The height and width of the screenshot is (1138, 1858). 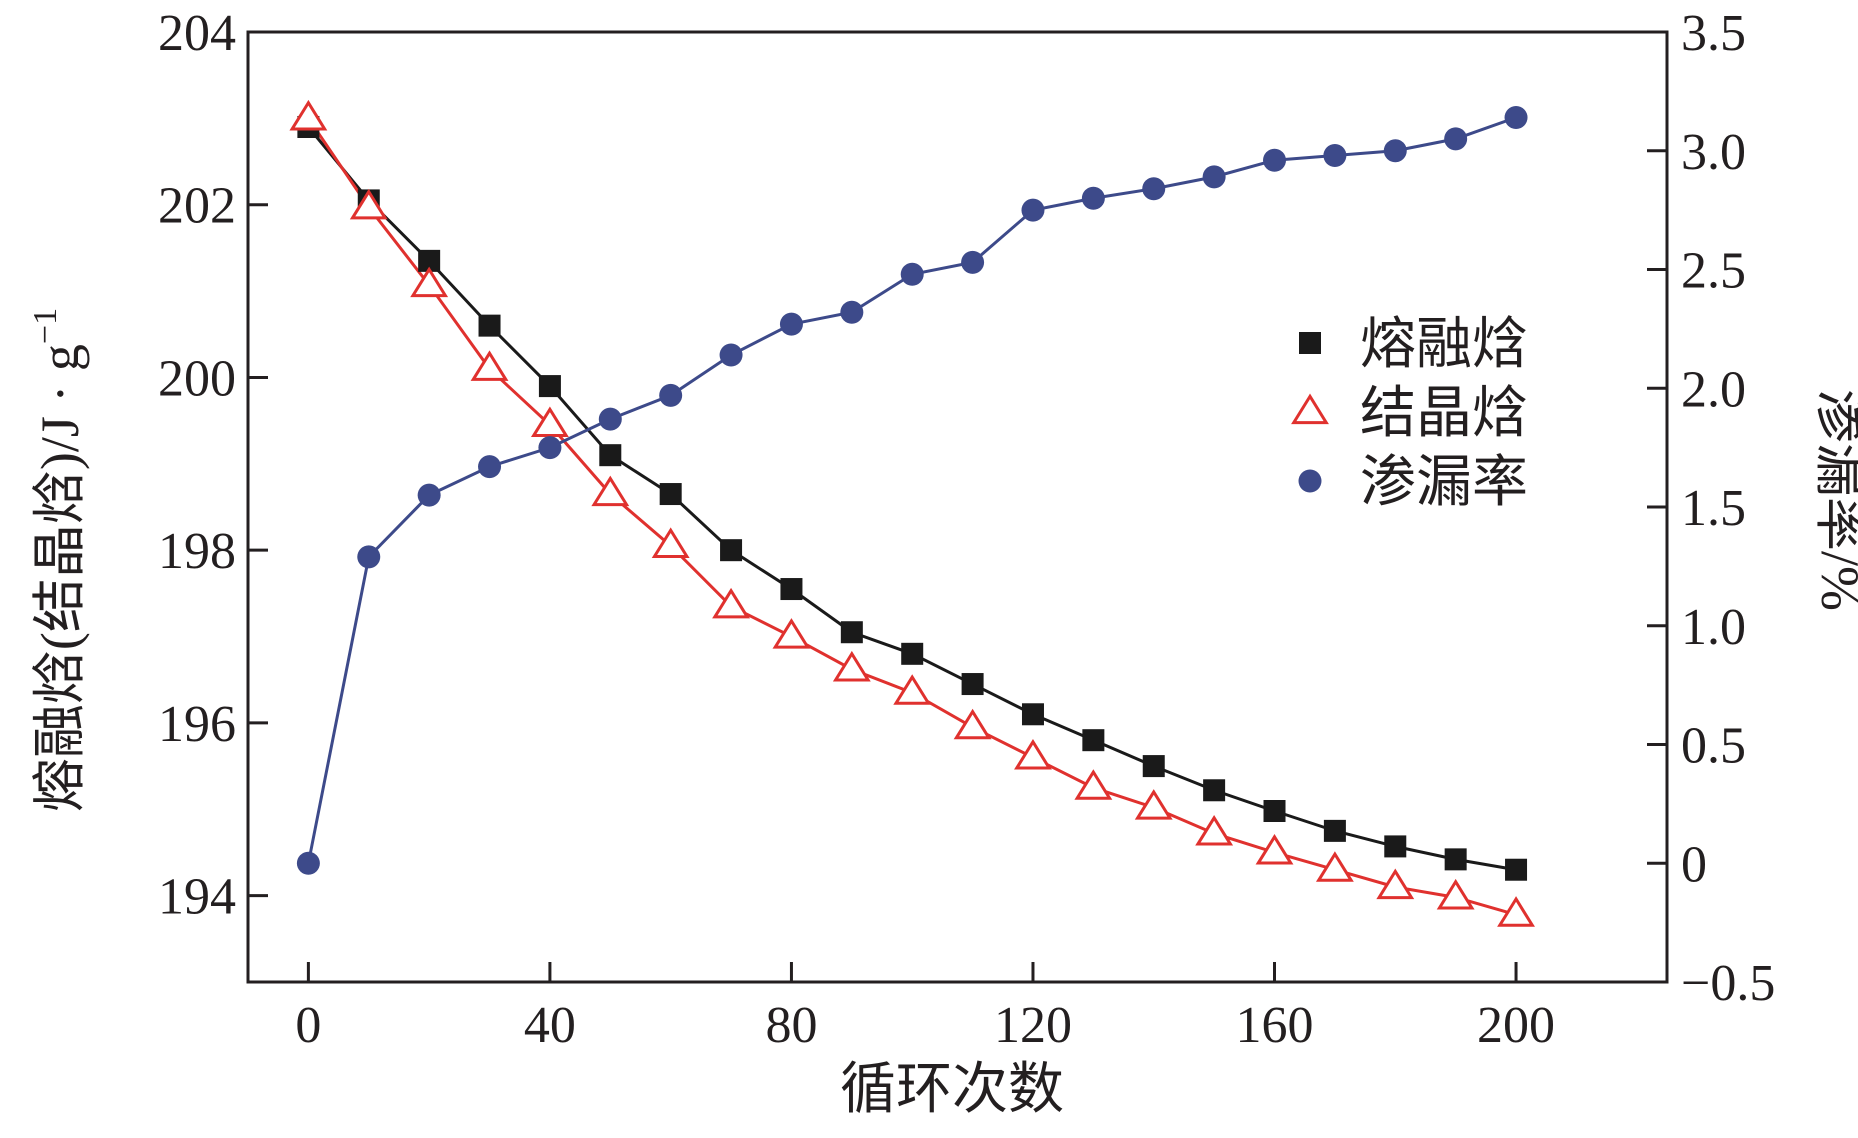 I want to click on y-right-tick-label: 0.5, so click(x=1713, y=746).